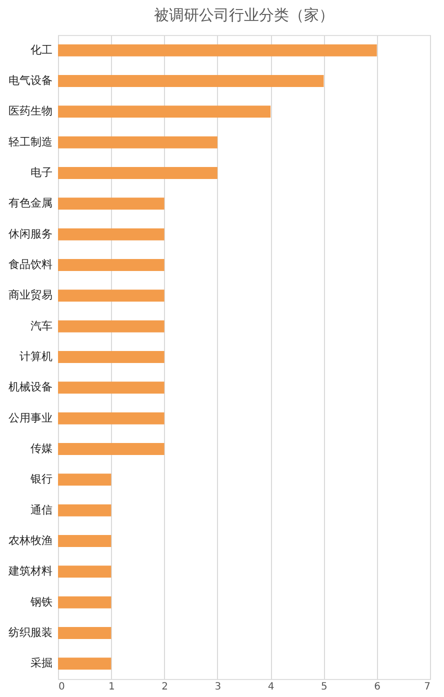  Describe the element at coordinates (30, 233) in the screenshot. I see `y-tick-label: 休闲服务` at that location.